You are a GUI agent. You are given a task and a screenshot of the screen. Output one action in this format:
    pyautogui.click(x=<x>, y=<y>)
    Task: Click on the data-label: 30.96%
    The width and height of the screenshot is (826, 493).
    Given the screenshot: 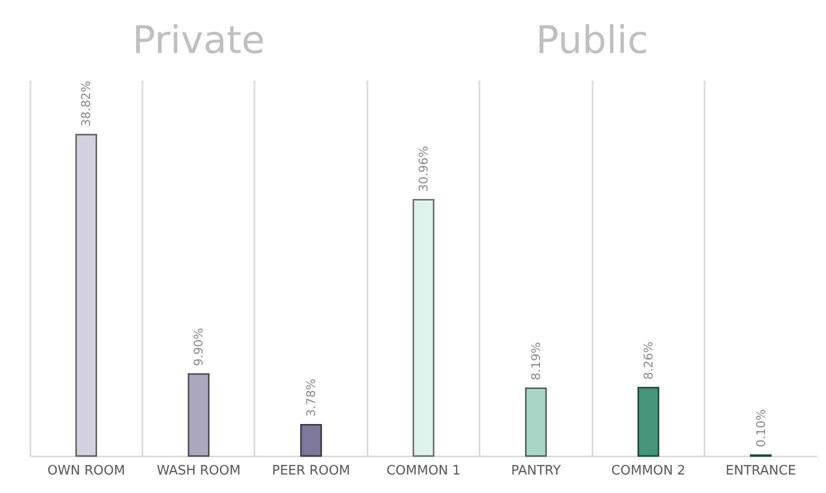 What is the action you would take?
    pyautogui.click(x=423, y=169)
    